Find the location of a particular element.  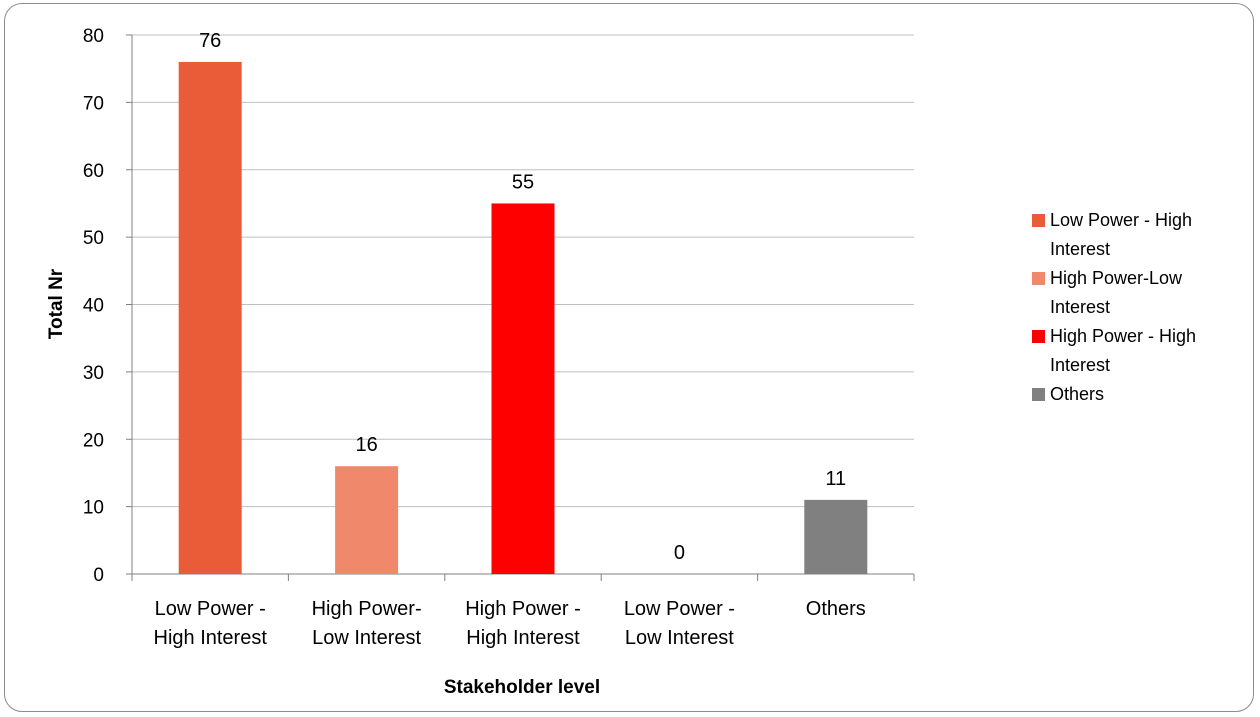

y-tick-label: 80 is located at coordinates (93, 36).